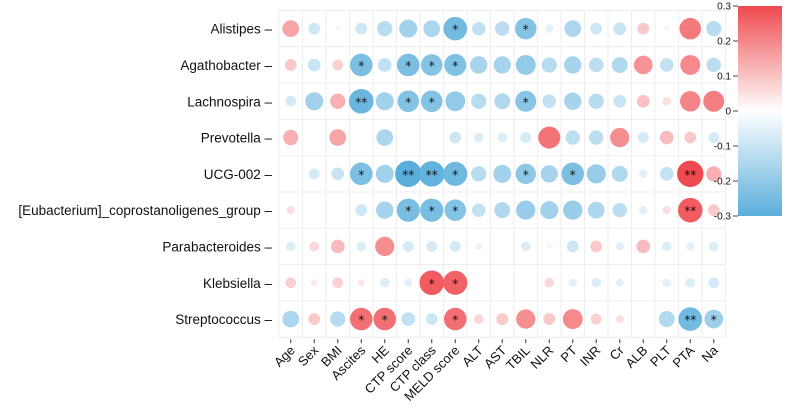 The height and width of the screenshot is (413, 786). I want to click on column-label: Age, so click(284, 356).